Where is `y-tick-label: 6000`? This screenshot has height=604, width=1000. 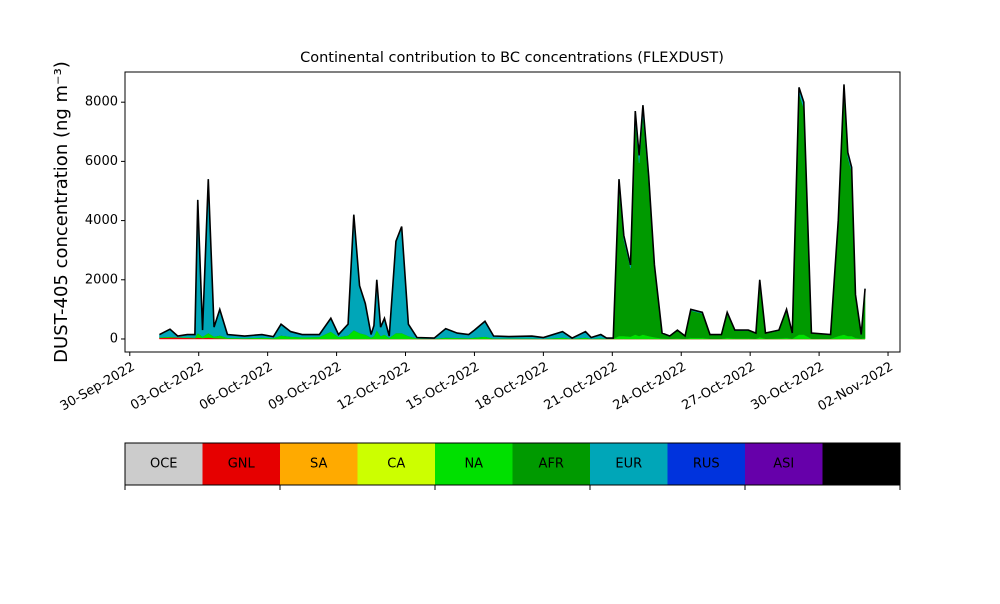 y-tick-label: 6000 is located at coordinates (101, 161).